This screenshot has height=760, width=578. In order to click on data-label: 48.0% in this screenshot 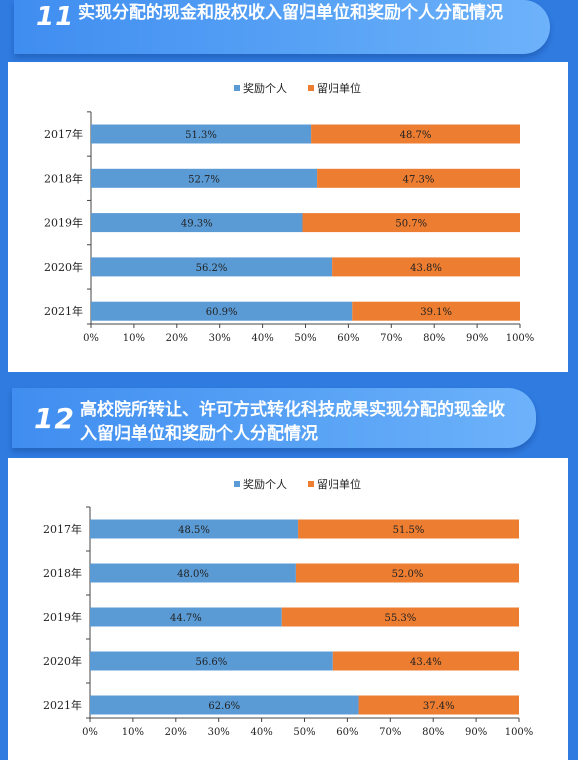, I will do `click(193, 574)`.